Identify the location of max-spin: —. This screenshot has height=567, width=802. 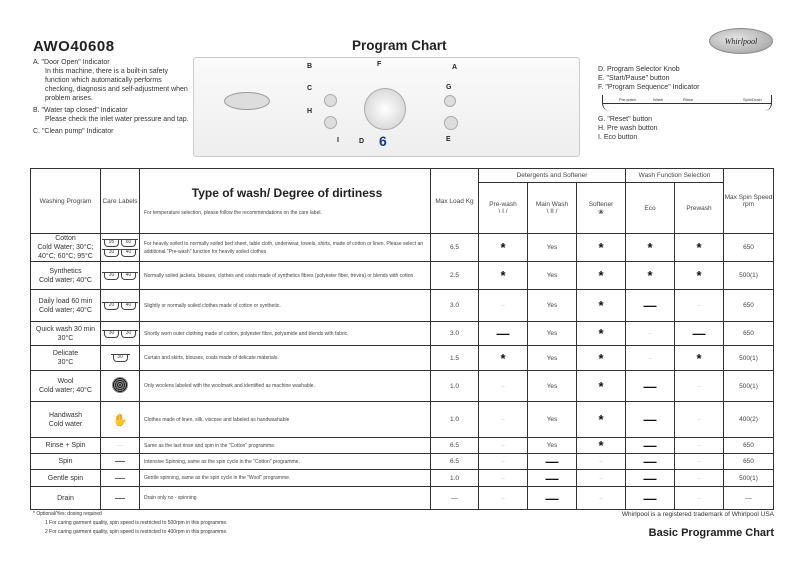
(748, 498).